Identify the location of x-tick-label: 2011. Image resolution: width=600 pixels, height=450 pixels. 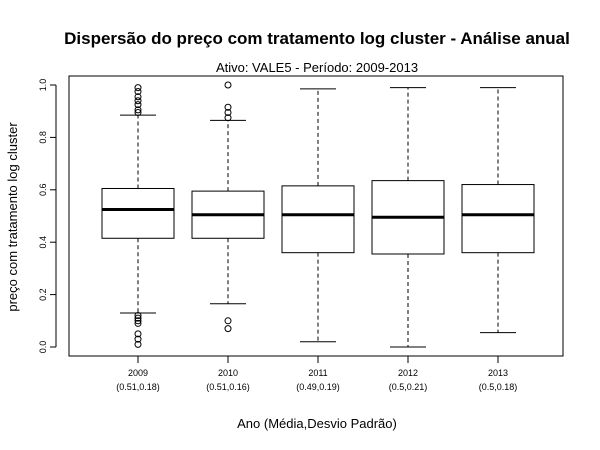
(317, 373).